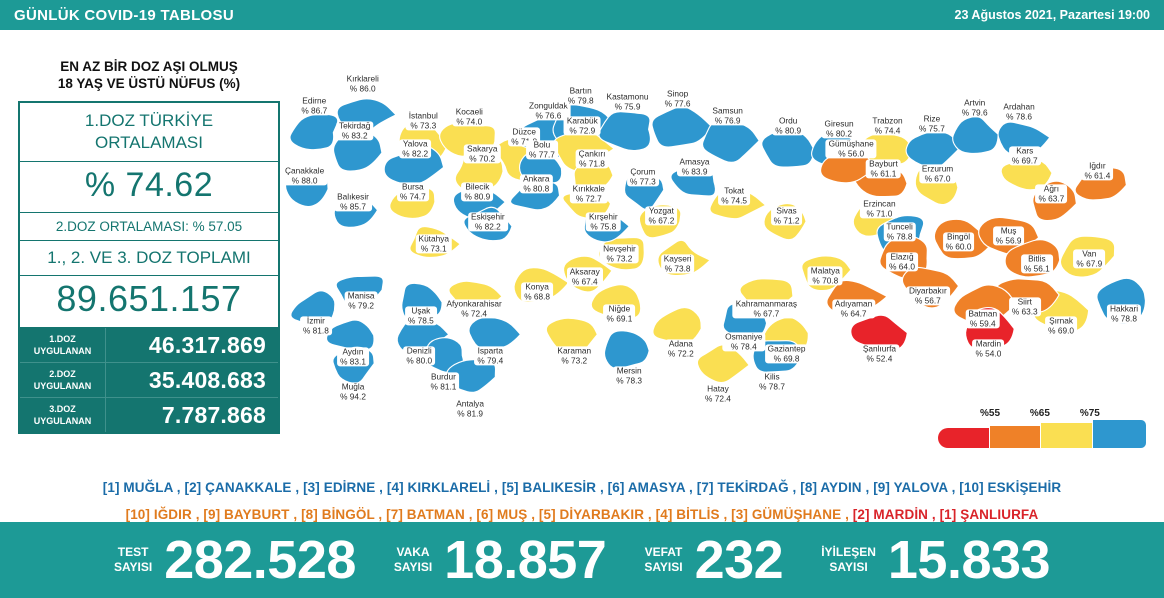 The height and width of the screenshot is (598, 1164). I want to click on dose-row-3-label: 3.DOZ UYGULANAN, so click(63, 415).